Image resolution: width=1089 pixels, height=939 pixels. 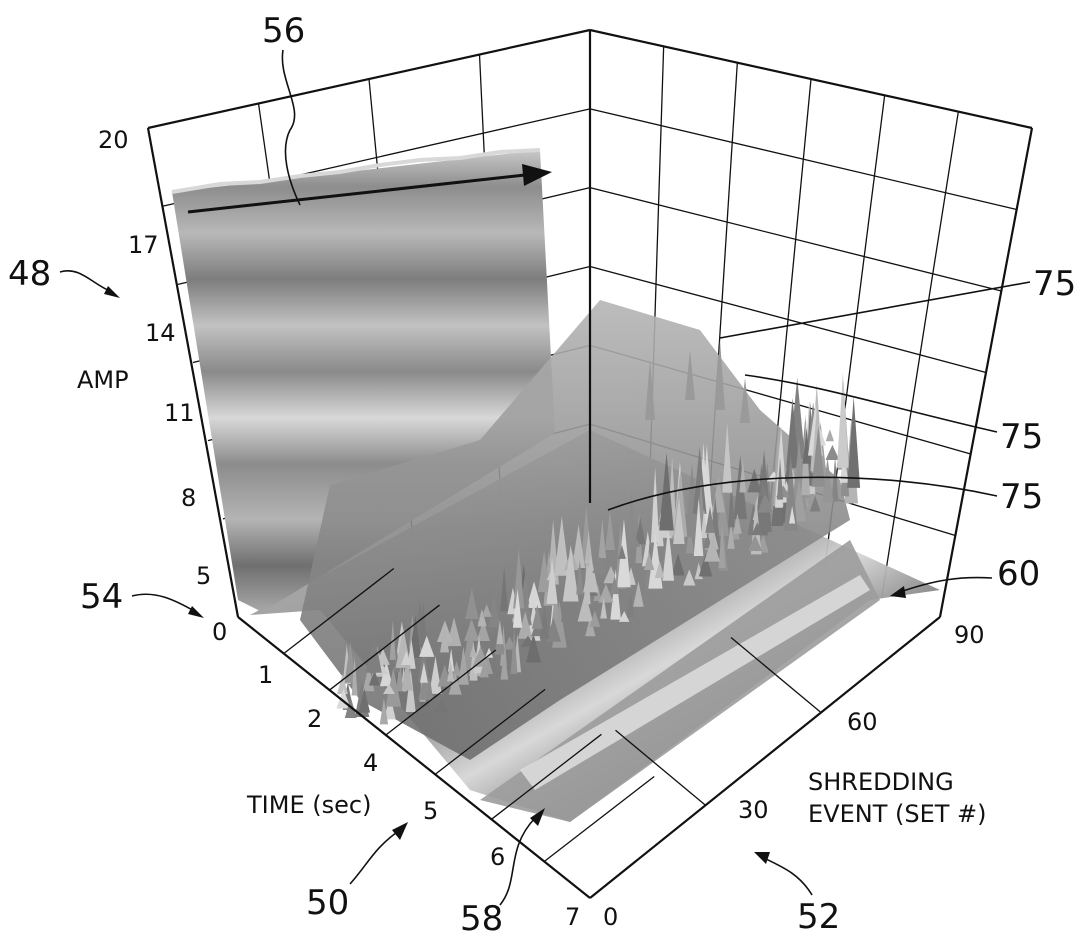 I want to click on ref-56: 56, so click(x=283, y=31).